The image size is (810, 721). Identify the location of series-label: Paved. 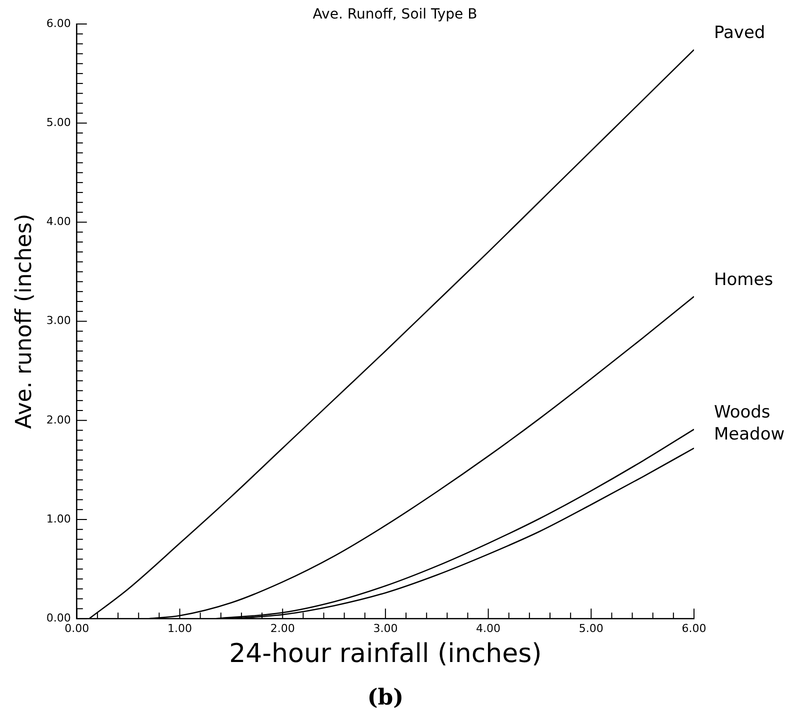
(740, 33).